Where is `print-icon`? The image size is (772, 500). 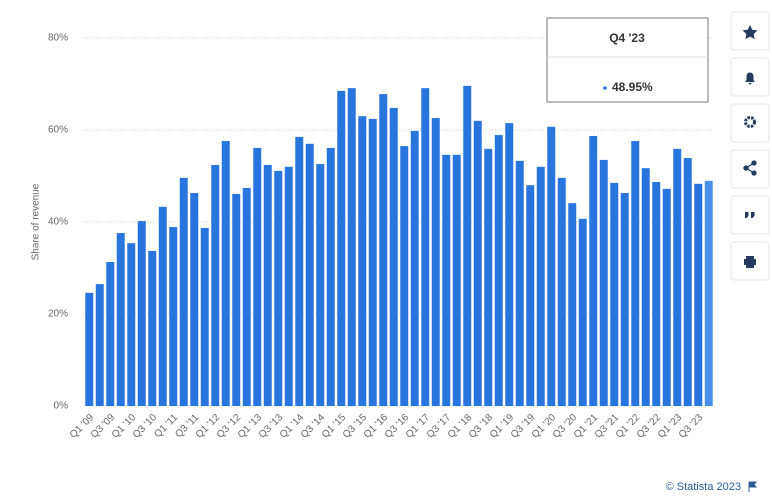
print-icon is located at coordinates (750, 262).